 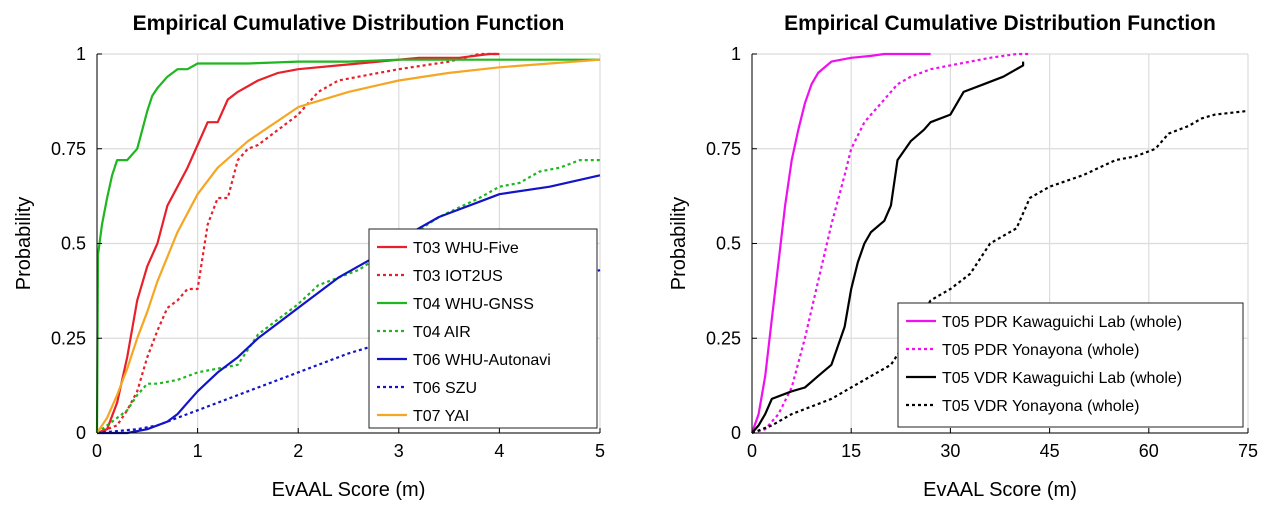 What do you see at coordinates (1248, 451) in the screenshot?
I see `x-tick-label: 75` at bounding box center [1248, 451].